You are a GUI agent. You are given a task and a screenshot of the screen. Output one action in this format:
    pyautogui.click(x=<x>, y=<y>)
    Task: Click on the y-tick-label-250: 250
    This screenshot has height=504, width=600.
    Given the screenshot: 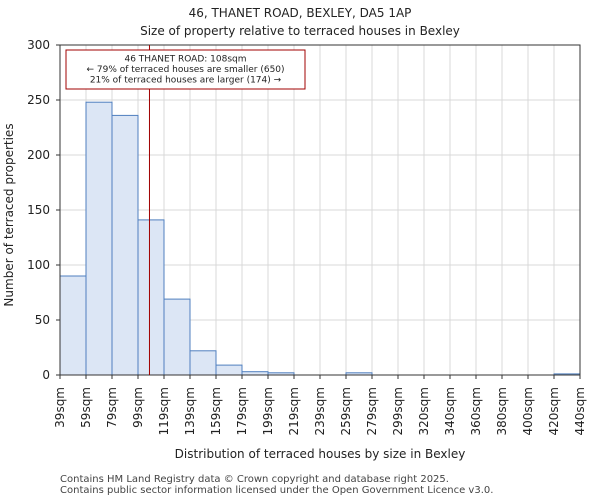 What is the action you would take?
    pyautogui.click(x=38, y=100)
    